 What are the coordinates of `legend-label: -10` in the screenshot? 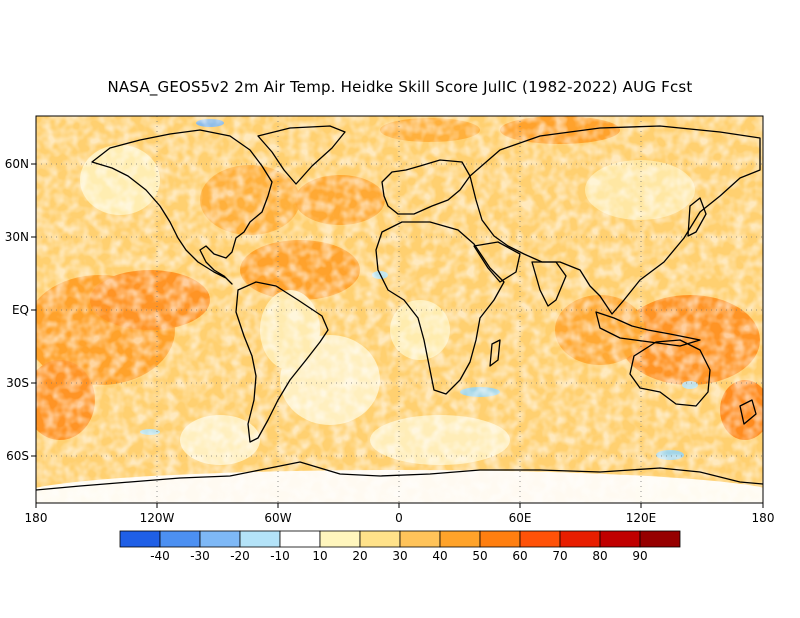 It's located at (280, 556).